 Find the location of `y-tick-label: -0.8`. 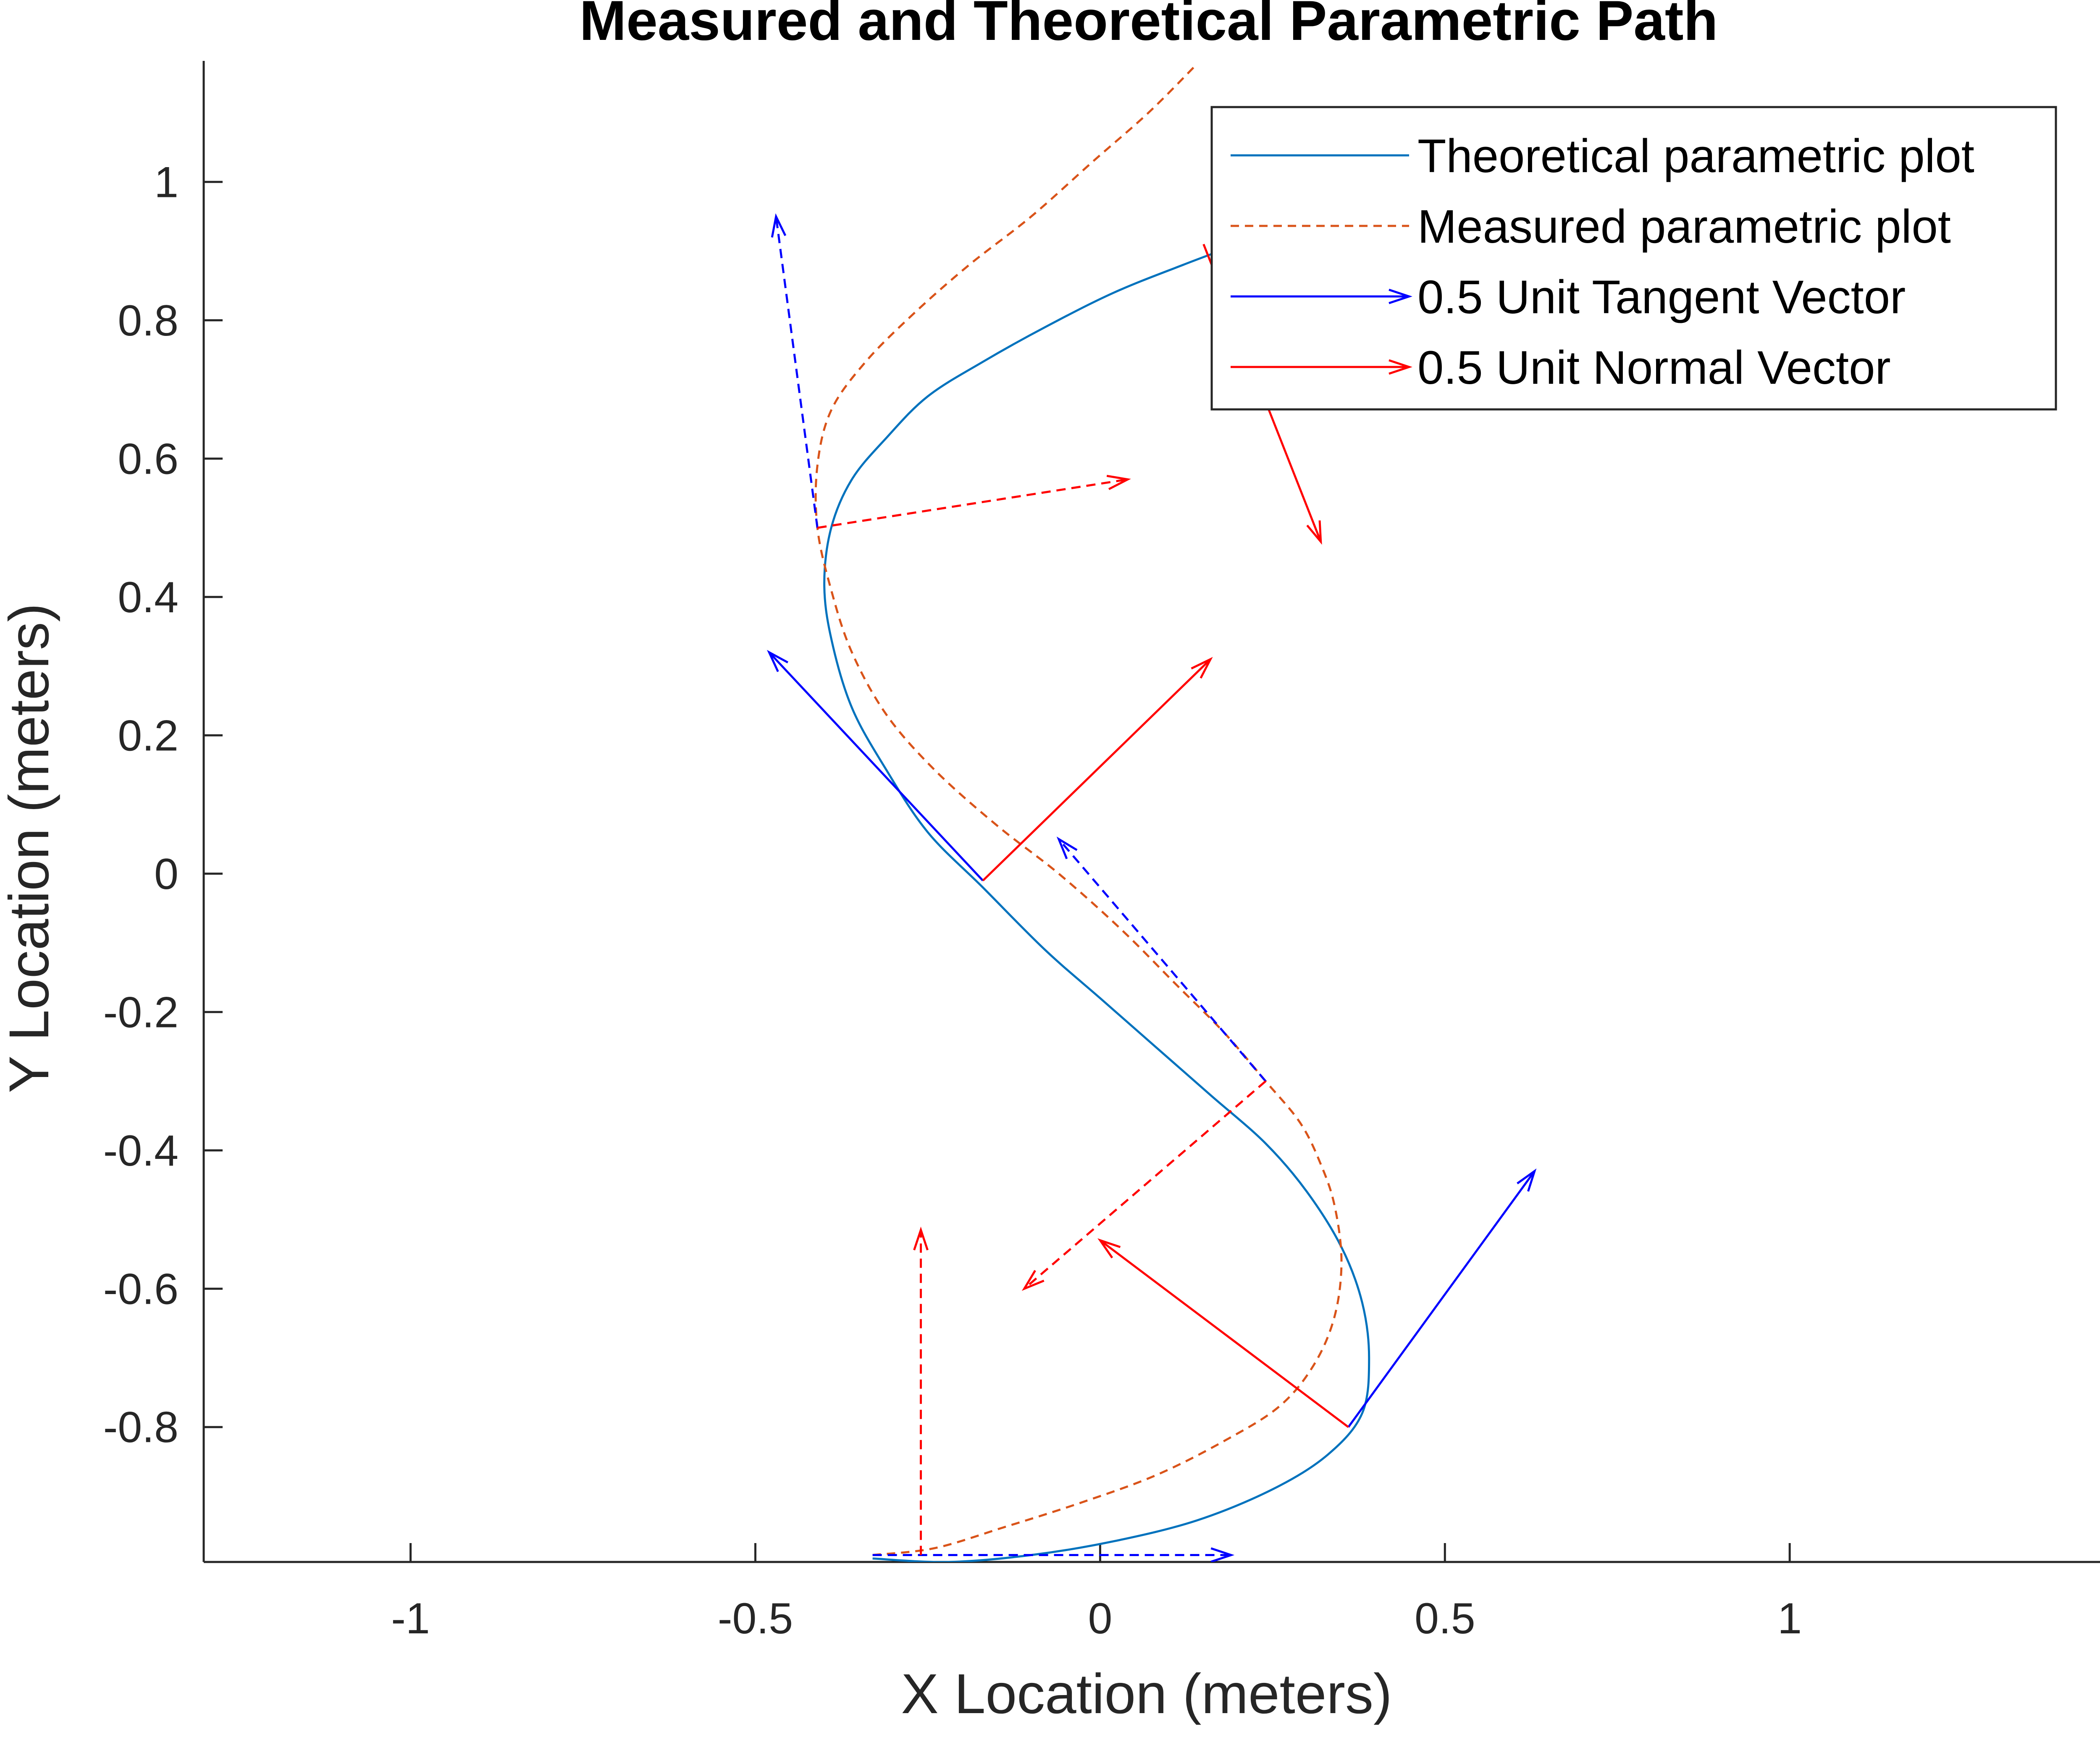

y-tick-label: -0.8 is located at coordinates (140, 1427).